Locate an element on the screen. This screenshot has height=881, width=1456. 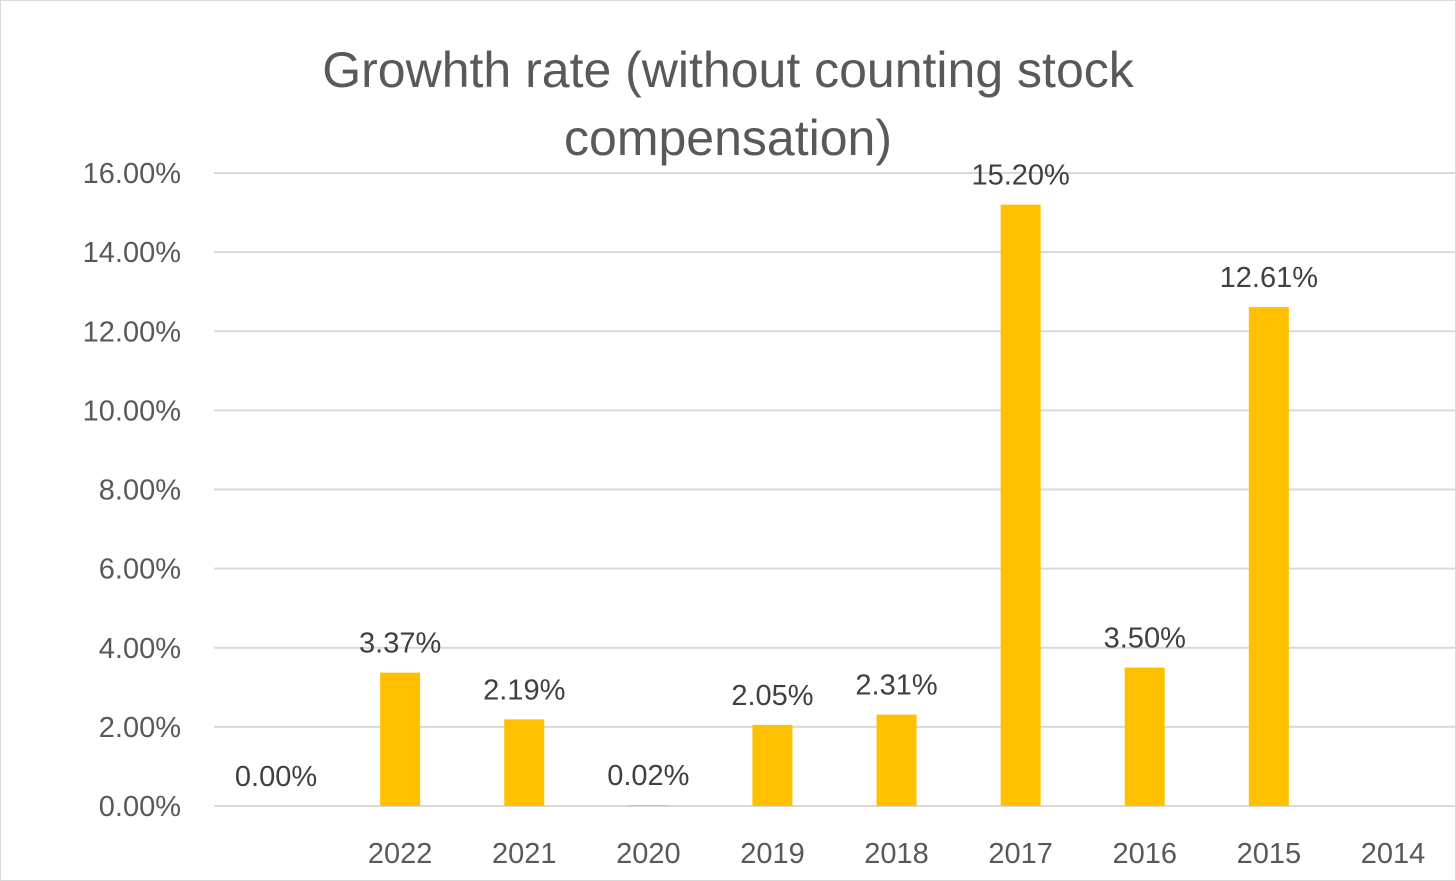
data-label: 0.00% is located at coordinates (276, 777).